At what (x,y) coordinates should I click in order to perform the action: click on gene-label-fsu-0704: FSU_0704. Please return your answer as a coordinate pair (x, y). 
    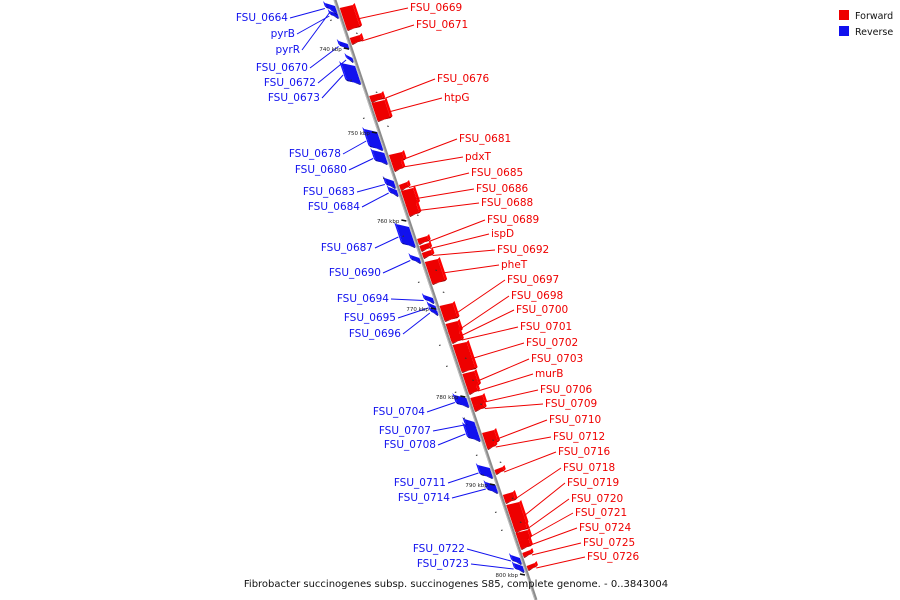
    Looking at the image, I should click on (399, 412).